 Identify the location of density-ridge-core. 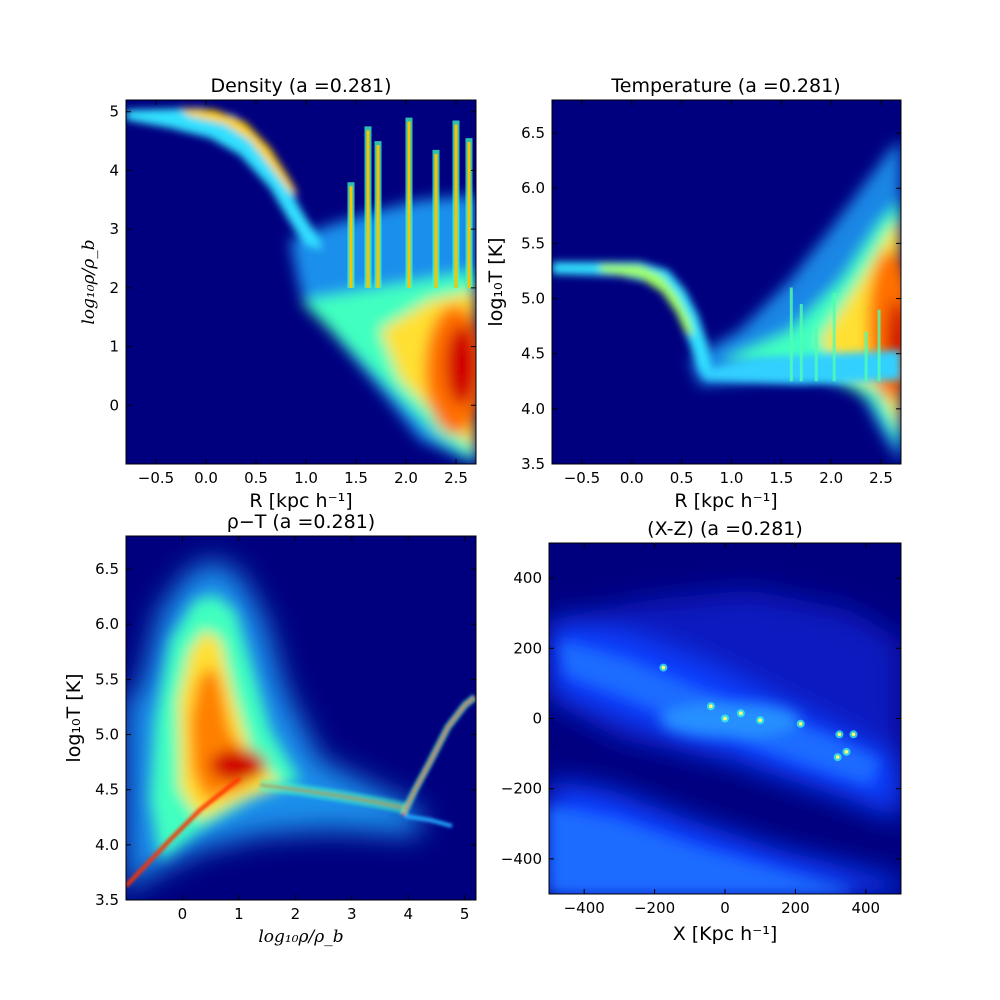
(239, 151).